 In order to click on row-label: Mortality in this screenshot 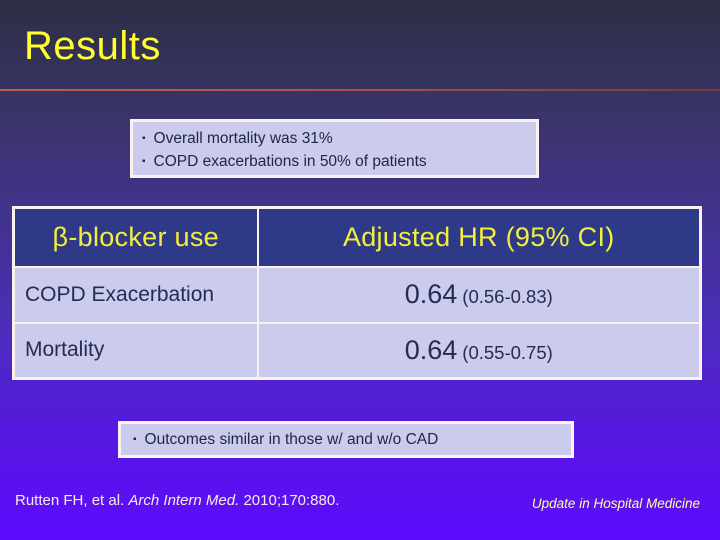, I will do `click(135, 350)`.